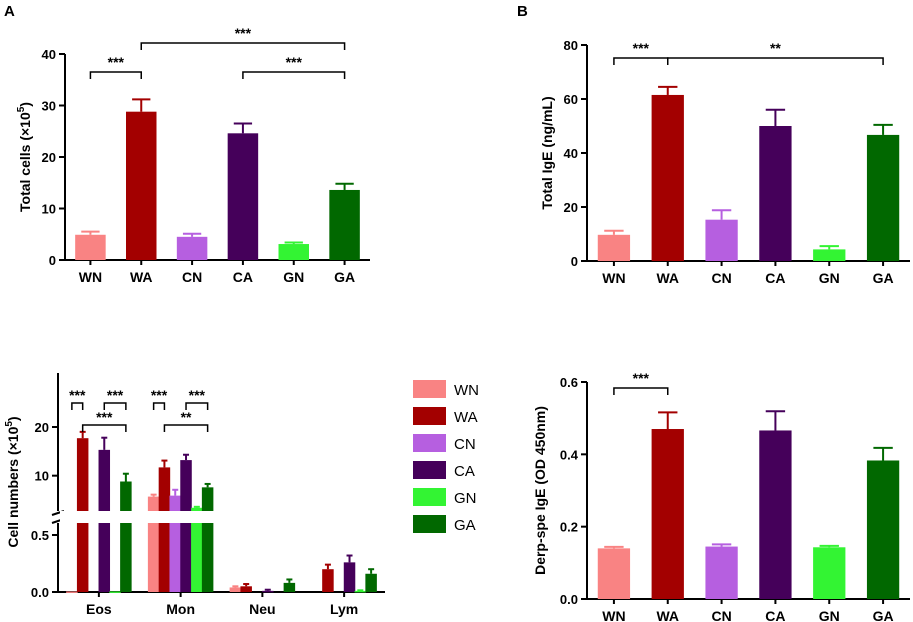 The width and height of the screenshot is (913, 622). Describe the element at coordinates (775, 48) in the screenshot. I see `significance-label: **` at that location.